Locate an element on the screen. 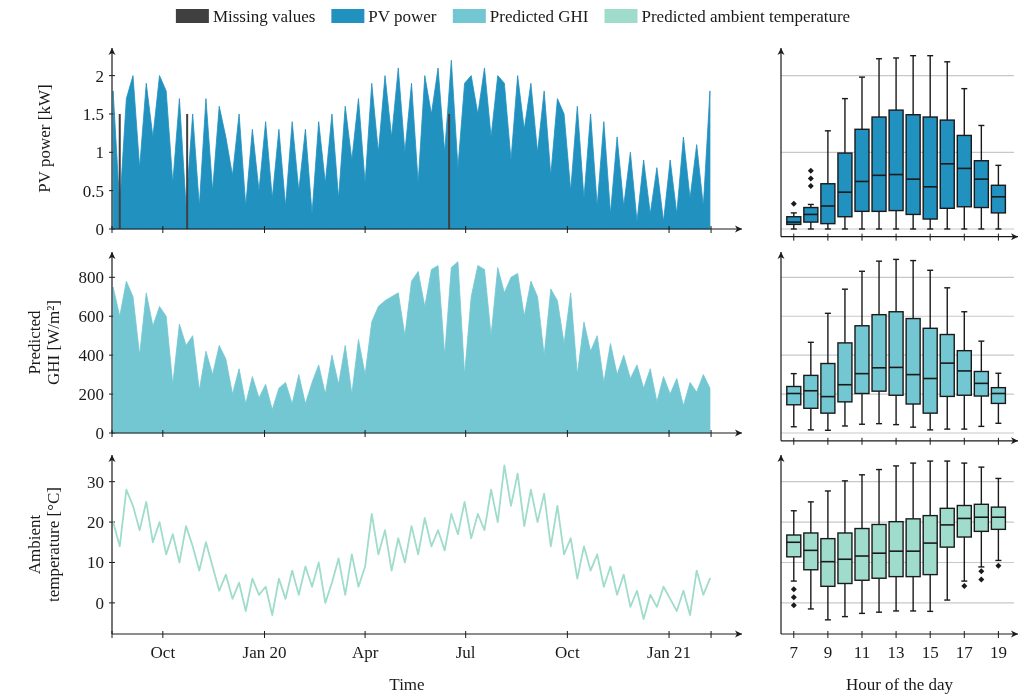  x-tick-label: 15 is located at coordinates (930, 652).